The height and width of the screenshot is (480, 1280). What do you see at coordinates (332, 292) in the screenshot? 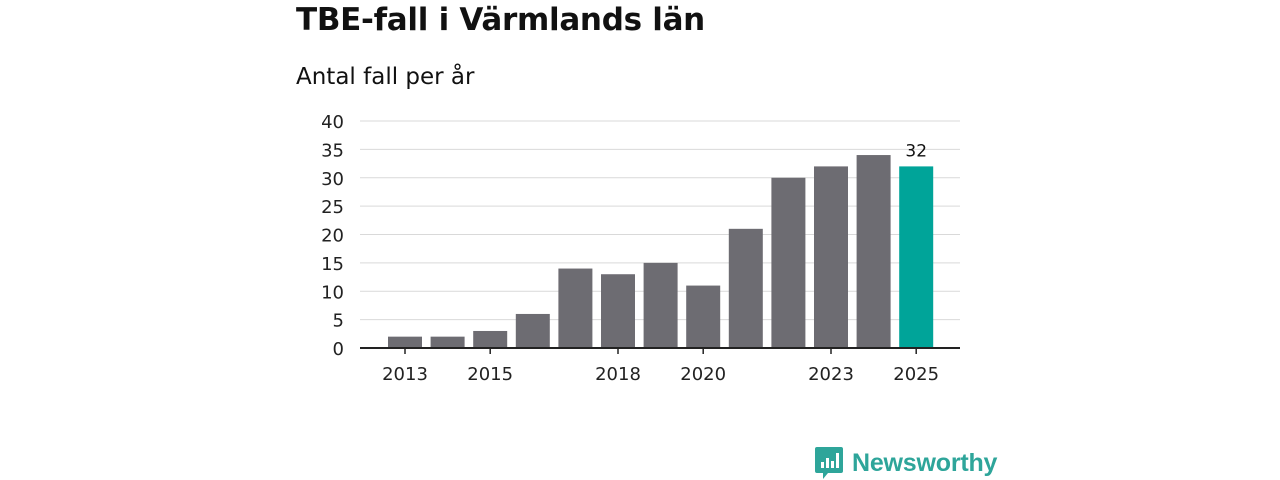
I see `y-tick-label: 10` at bounding box center [332, 292].